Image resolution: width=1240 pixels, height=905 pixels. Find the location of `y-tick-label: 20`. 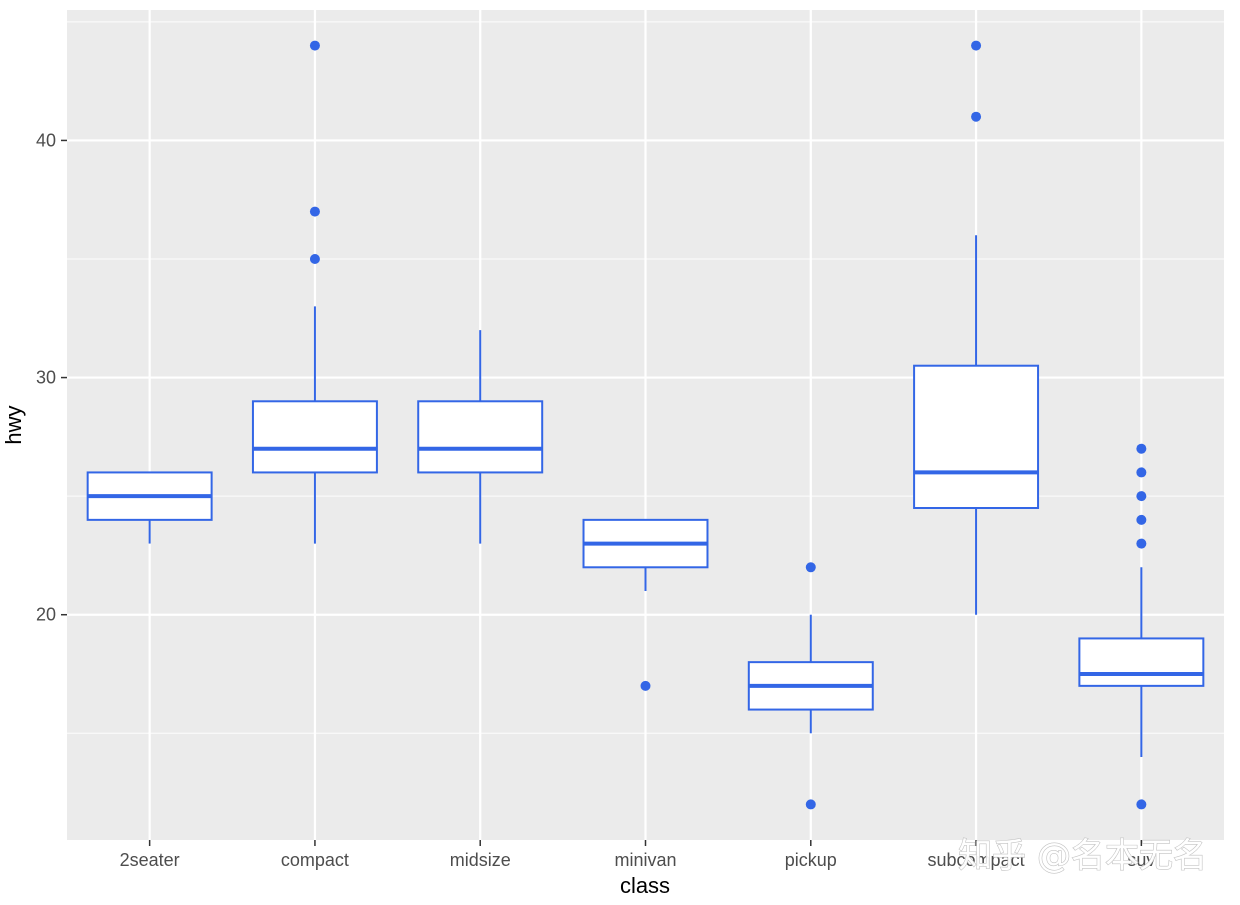

y-tick-label: 20 is located at coordinates (46, 615).